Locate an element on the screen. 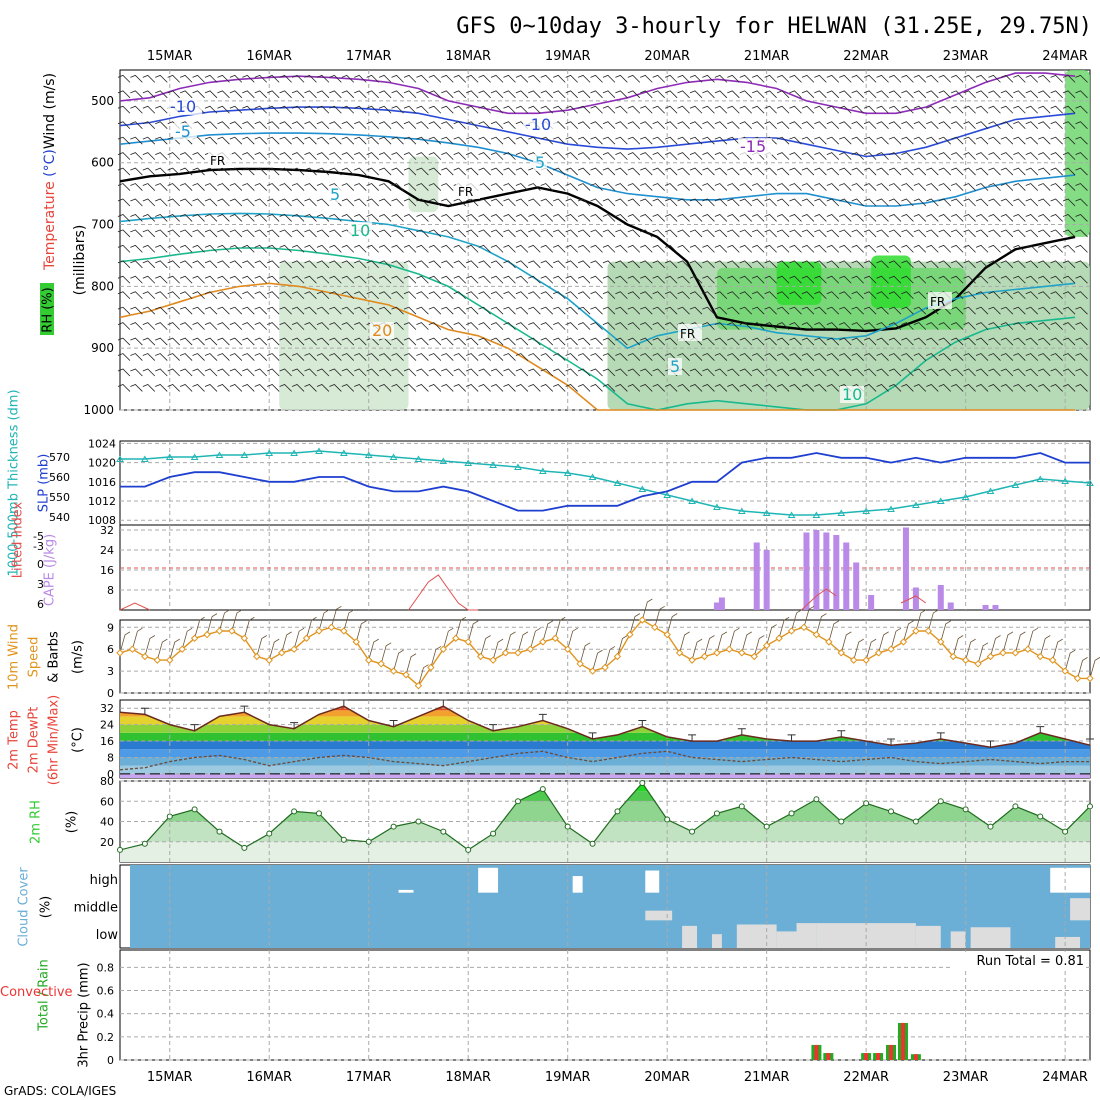 The height and width of the screenshot is (1100, 1100). temp-tick-label: 24 is located at coordinates (107, 725).